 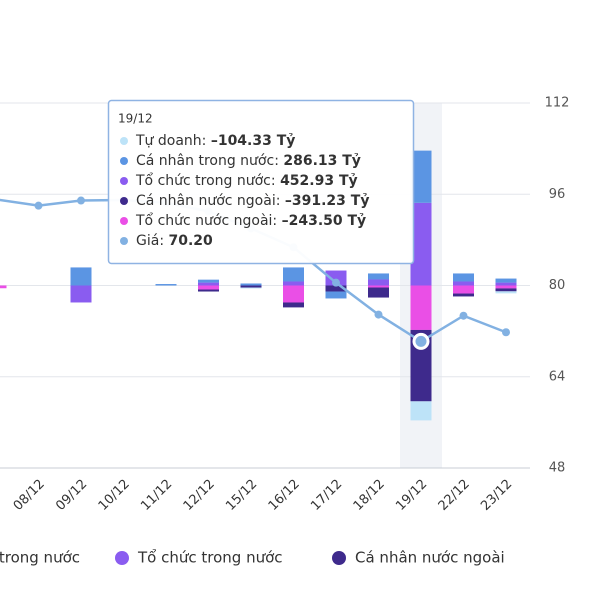 What do you see at coordinates (71, 495) in the screenshot?
I see `x-tick-label: 09/12` at bounding box center [71, 495].